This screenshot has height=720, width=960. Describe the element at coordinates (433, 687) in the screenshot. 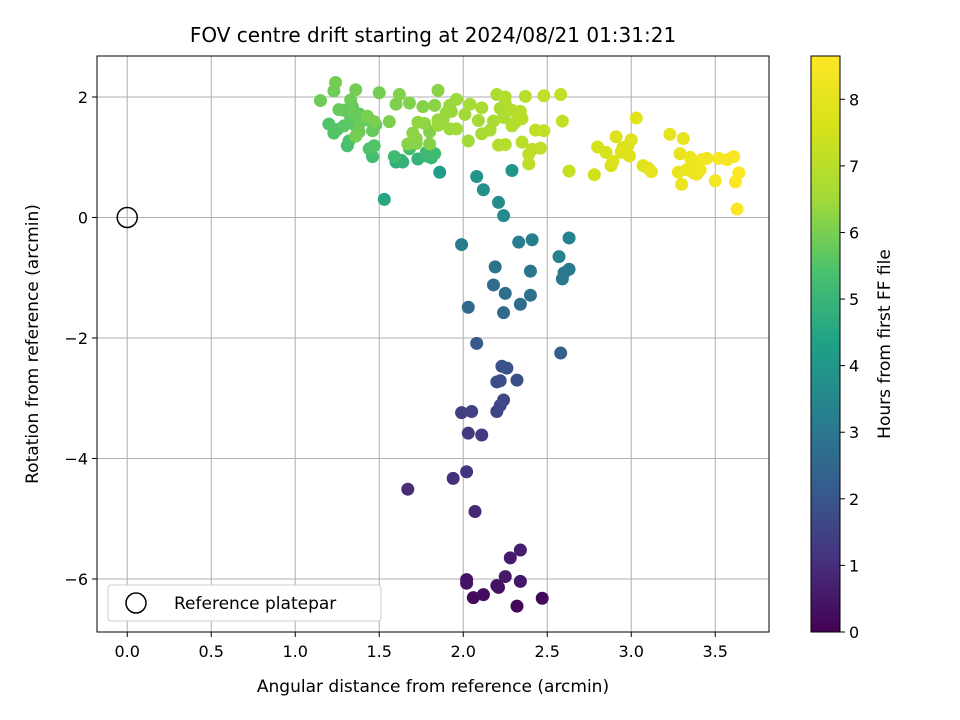

I see `x-axis-label: Angular distance from reference (arcmin)` at that location.